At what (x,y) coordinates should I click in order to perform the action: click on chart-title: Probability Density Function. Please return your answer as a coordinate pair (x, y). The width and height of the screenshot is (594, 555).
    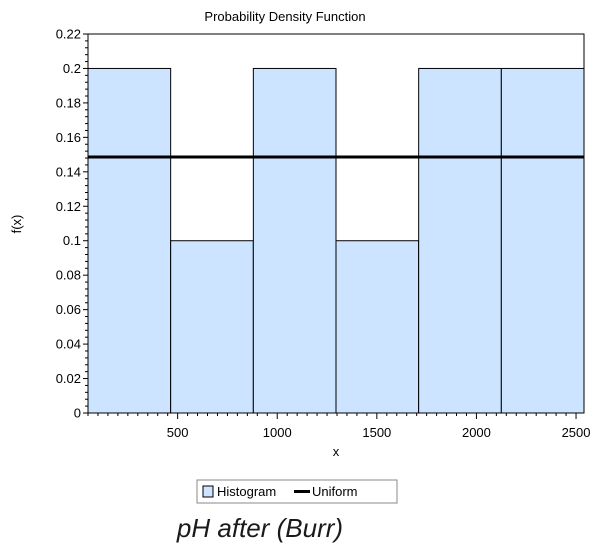
    Looking at the image, I should click on (284, 16).